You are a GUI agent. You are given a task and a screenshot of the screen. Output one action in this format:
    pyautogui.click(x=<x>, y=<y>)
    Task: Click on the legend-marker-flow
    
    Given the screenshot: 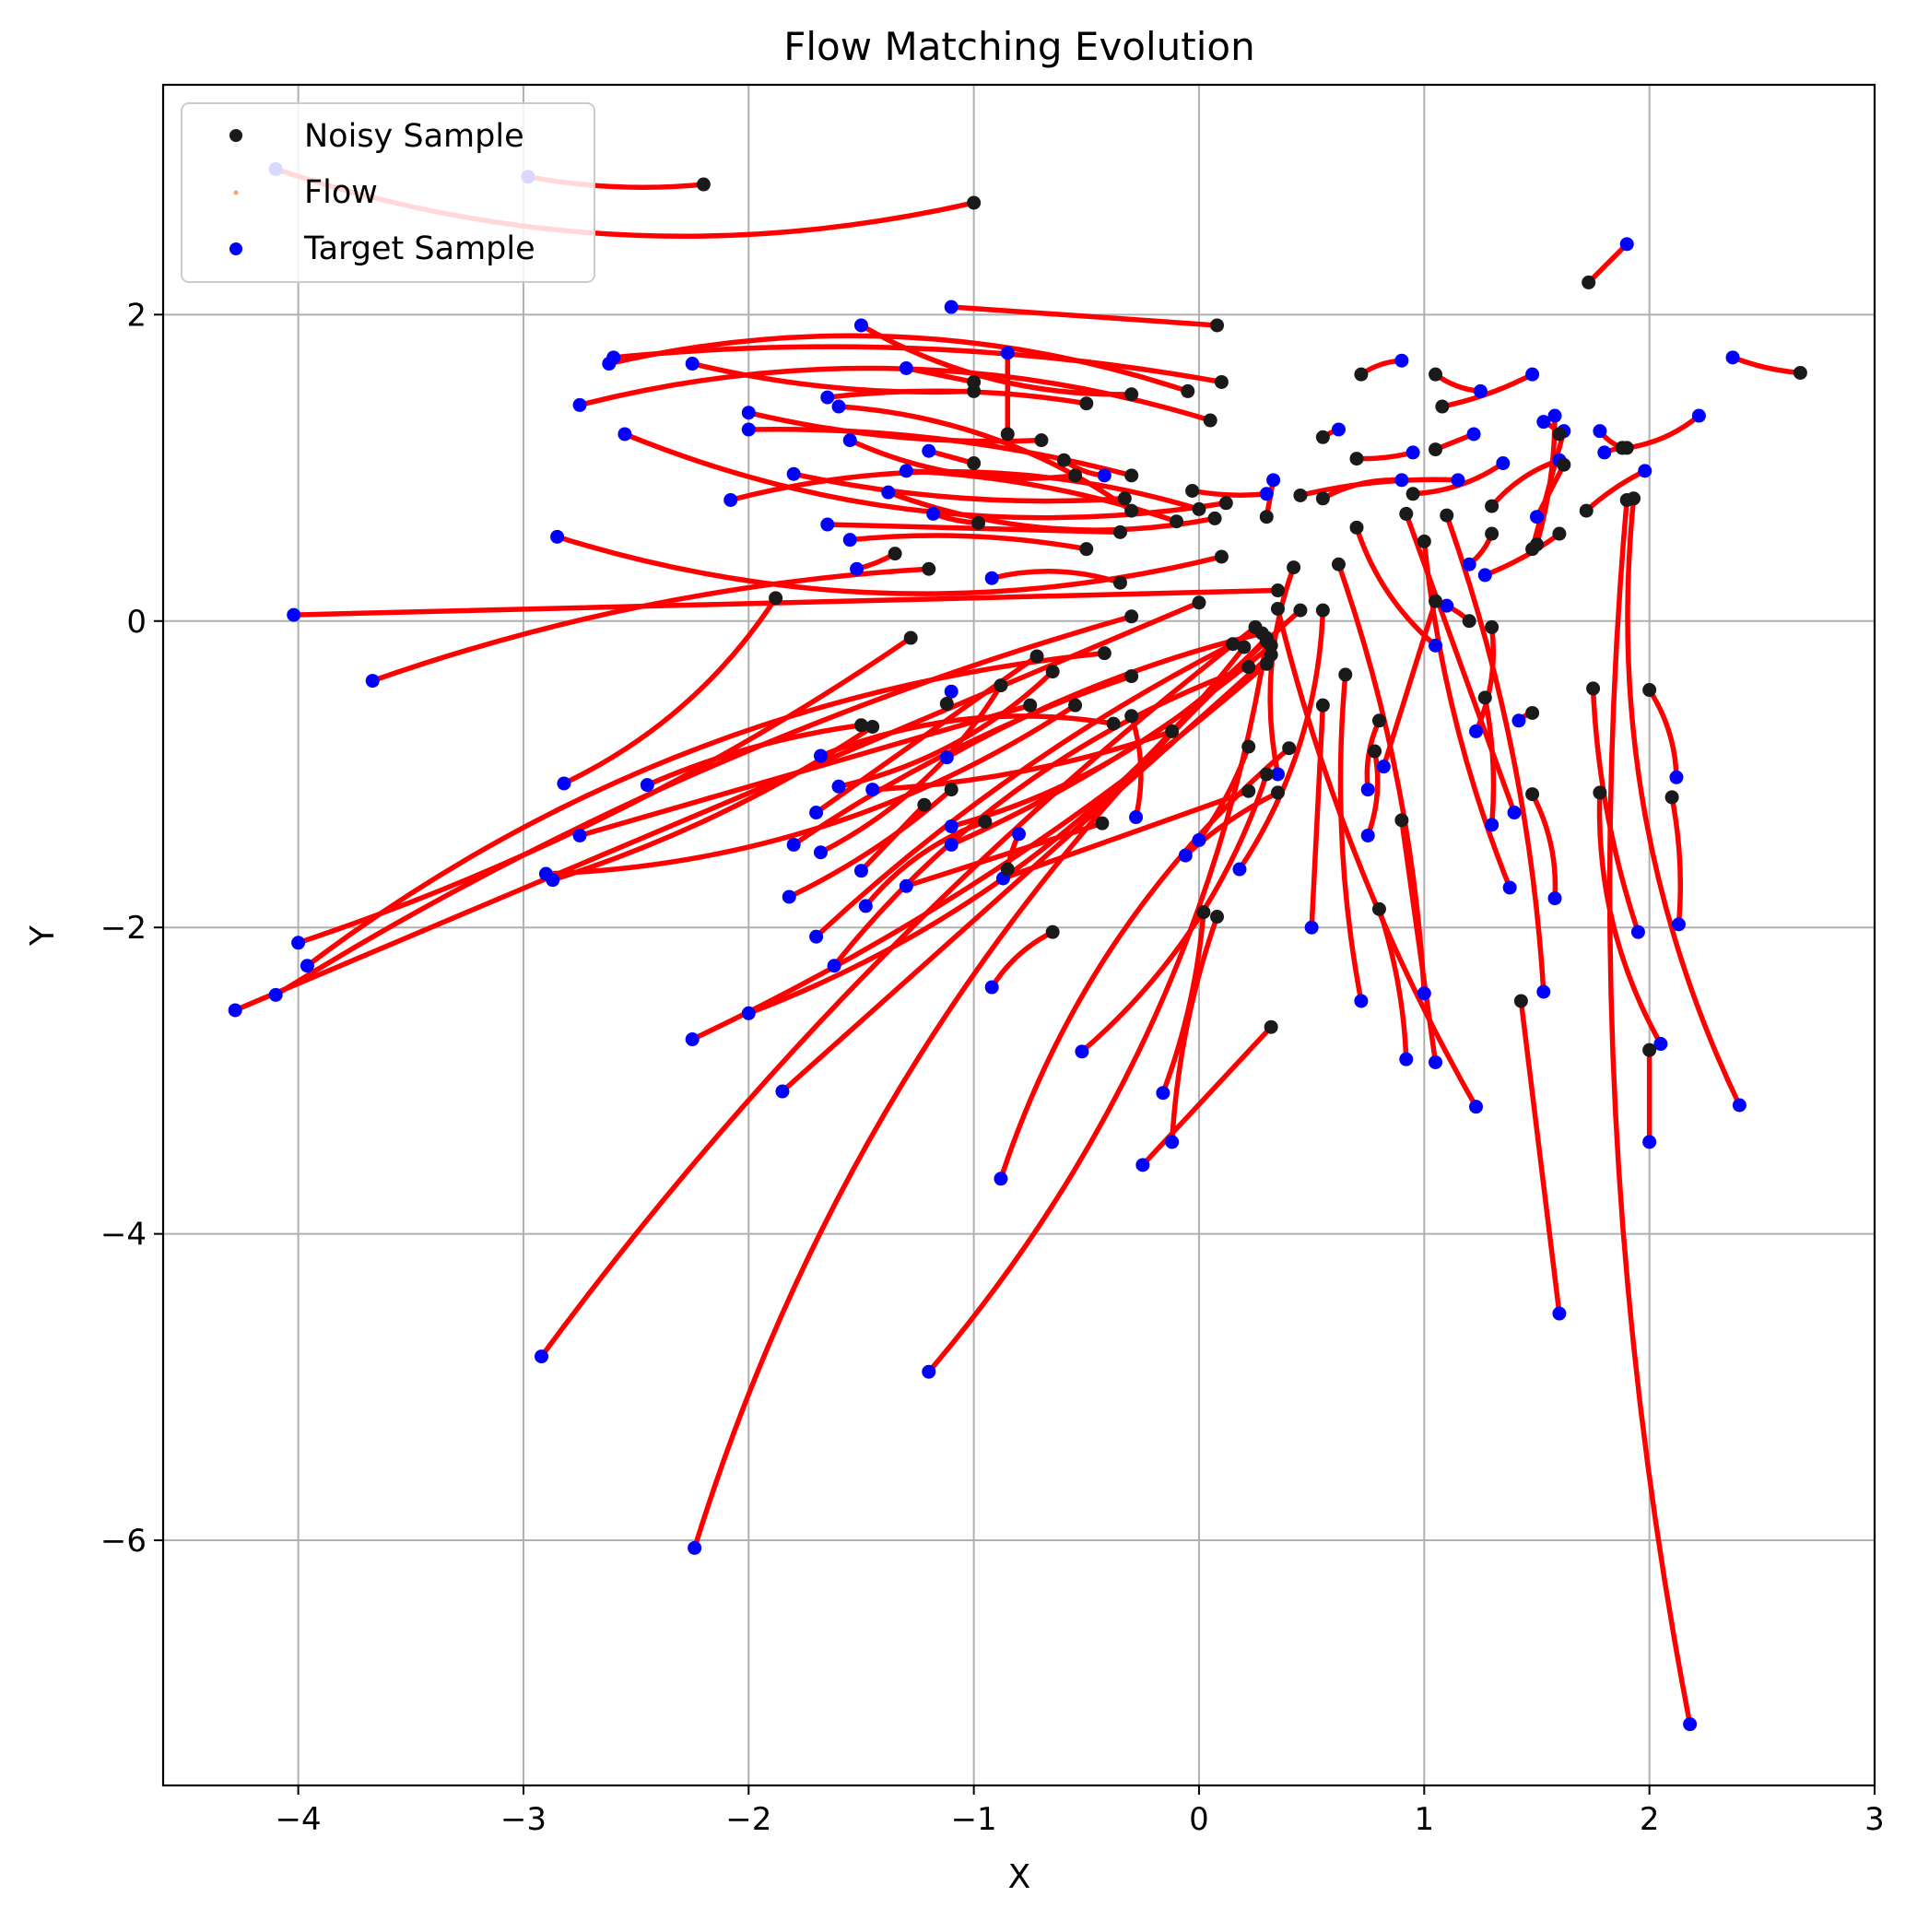 What is the action you would take?
    pyautogui.click(x=236, y=192)
    